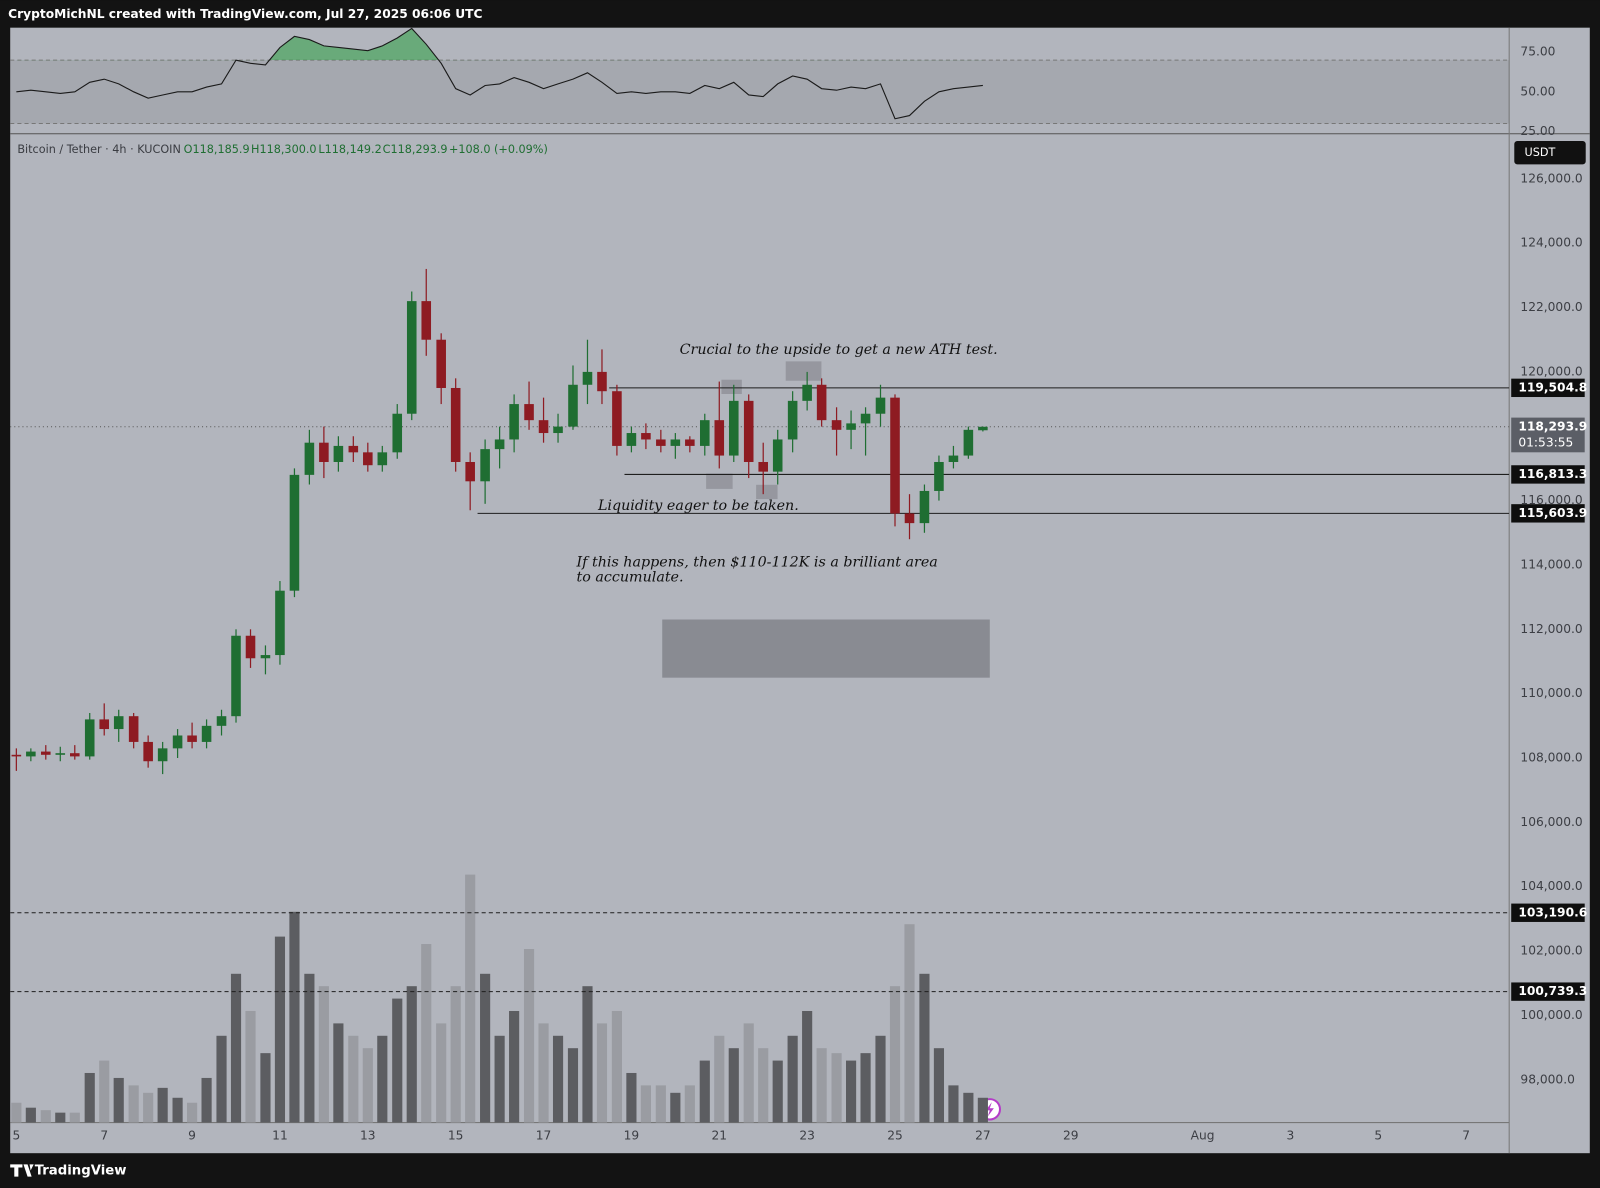 The image size is (1600, 1188). Describe the element at coordinates (1548, 435) in the screenshot. I see `last-price-box` at that location.